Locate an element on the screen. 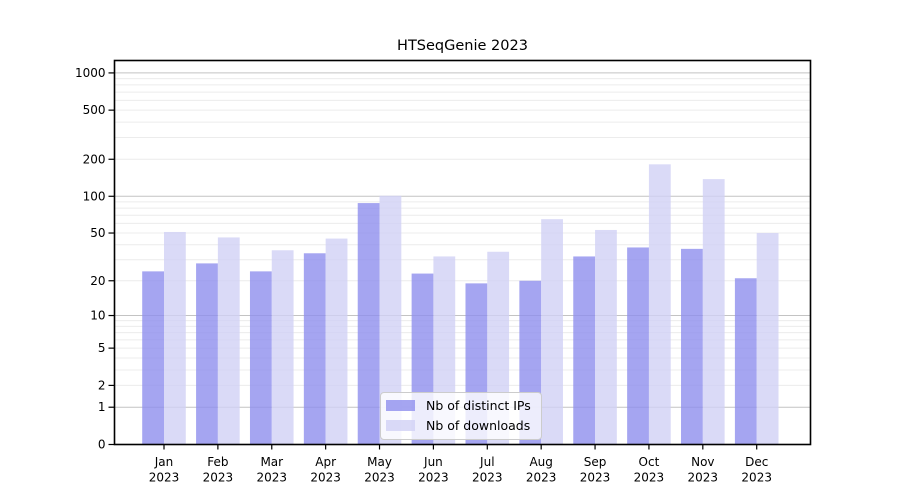  y-tick-label: 5 is located at coordinates (102, 348).